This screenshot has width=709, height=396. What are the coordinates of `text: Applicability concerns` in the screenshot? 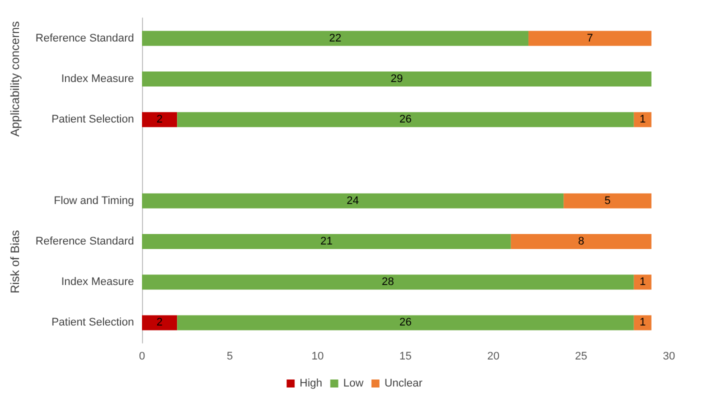 It's located at (15, 79).